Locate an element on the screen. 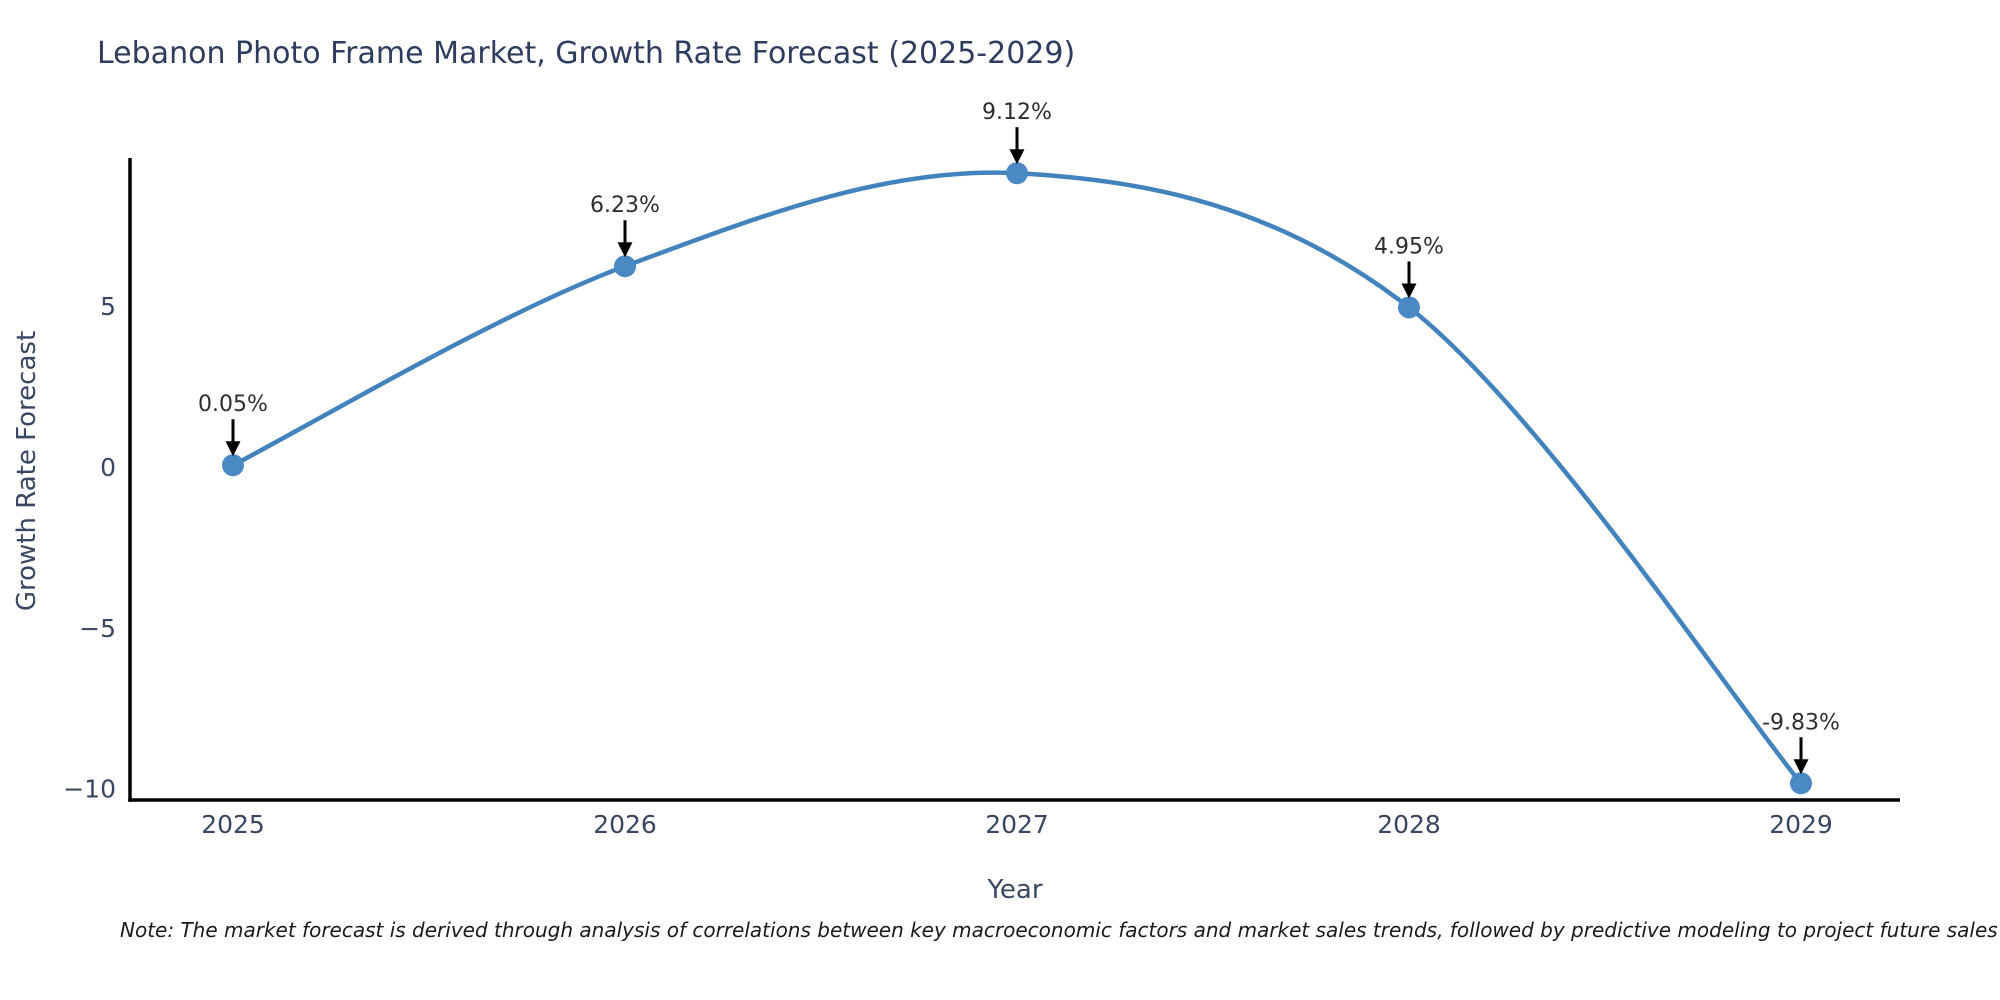  x-tick-label: 2028 is located at coordinates (1409, 824).